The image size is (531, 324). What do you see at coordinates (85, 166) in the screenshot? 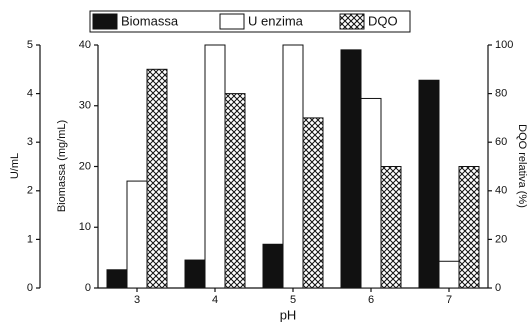
I see `y-tick-label: 20` at bounding box center [85, 166].